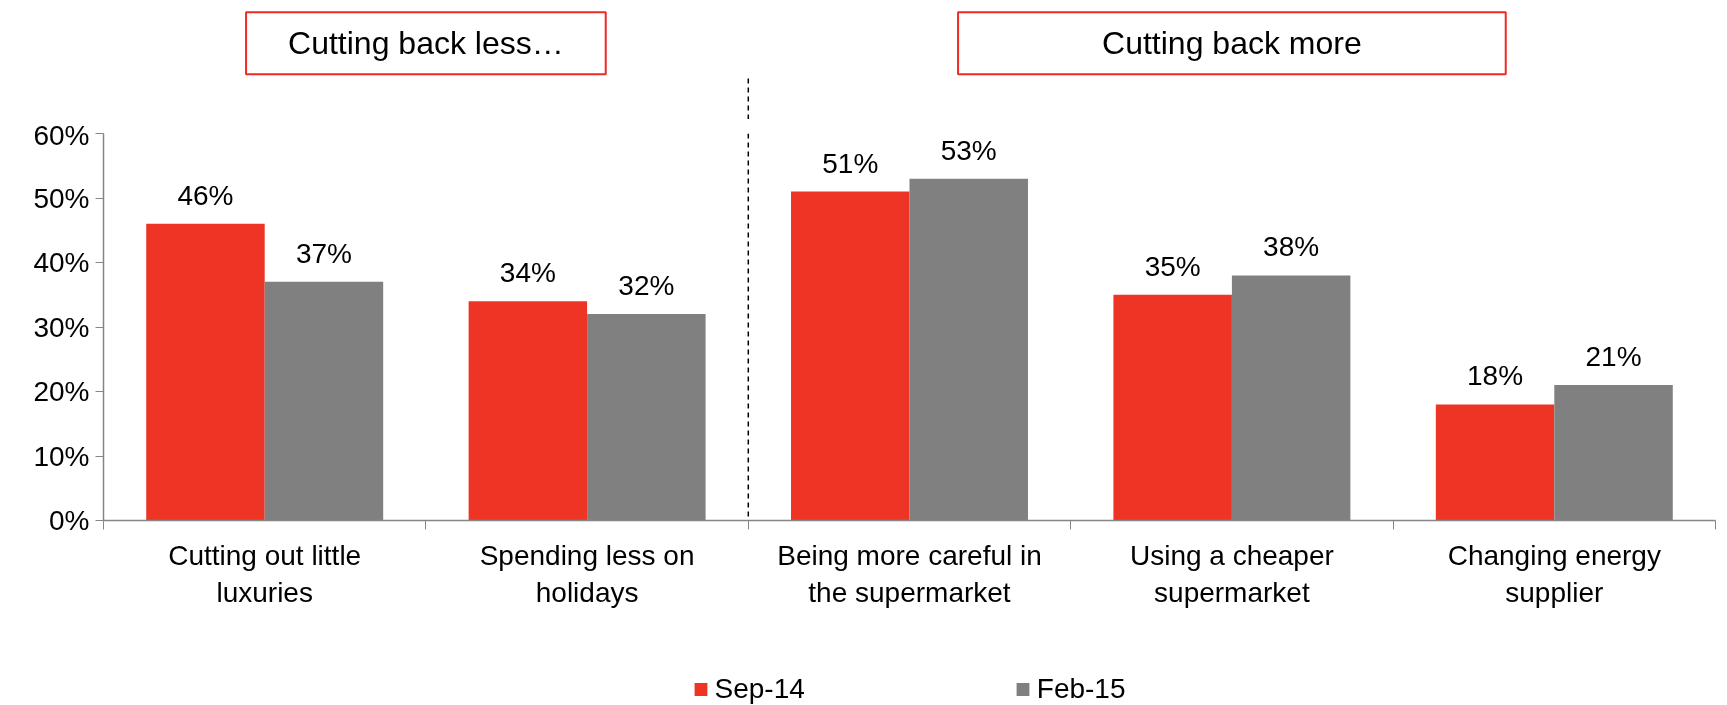 Image resolution: width=1727 pixels, height=705 pixels. What do you see at coordinates (968, 150) in the screenshot?
I see `data-label: 53%` at bounding box center [968, 150].